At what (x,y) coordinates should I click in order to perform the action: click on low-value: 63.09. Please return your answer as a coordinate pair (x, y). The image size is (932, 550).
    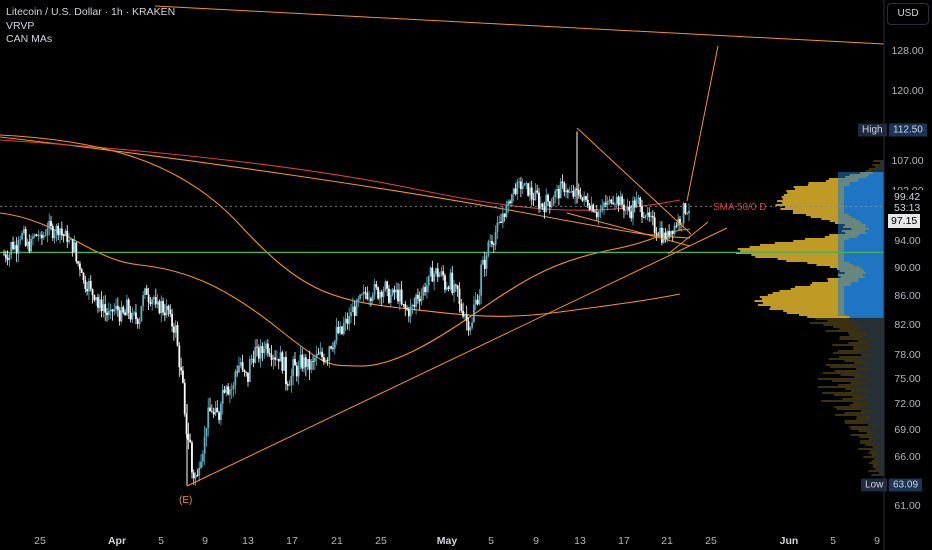
    Looking at the image, I should click on (906, 485).